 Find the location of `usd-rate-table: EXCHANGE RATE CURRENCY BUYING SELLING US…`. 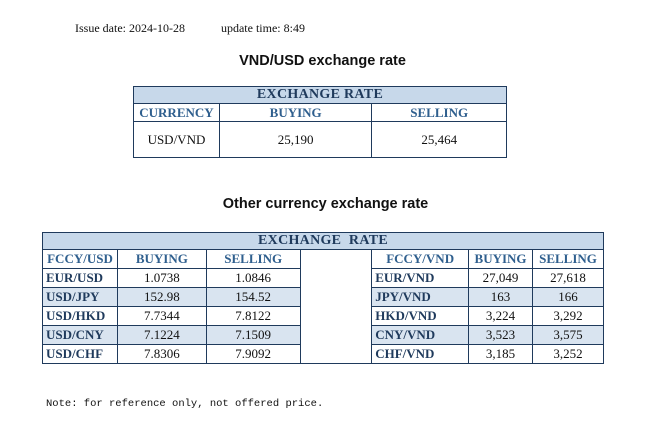

usd-rate-table: EXCHANGE RATE CURRENCY BUYING SELLING US… is located at coordinates (320, 122).